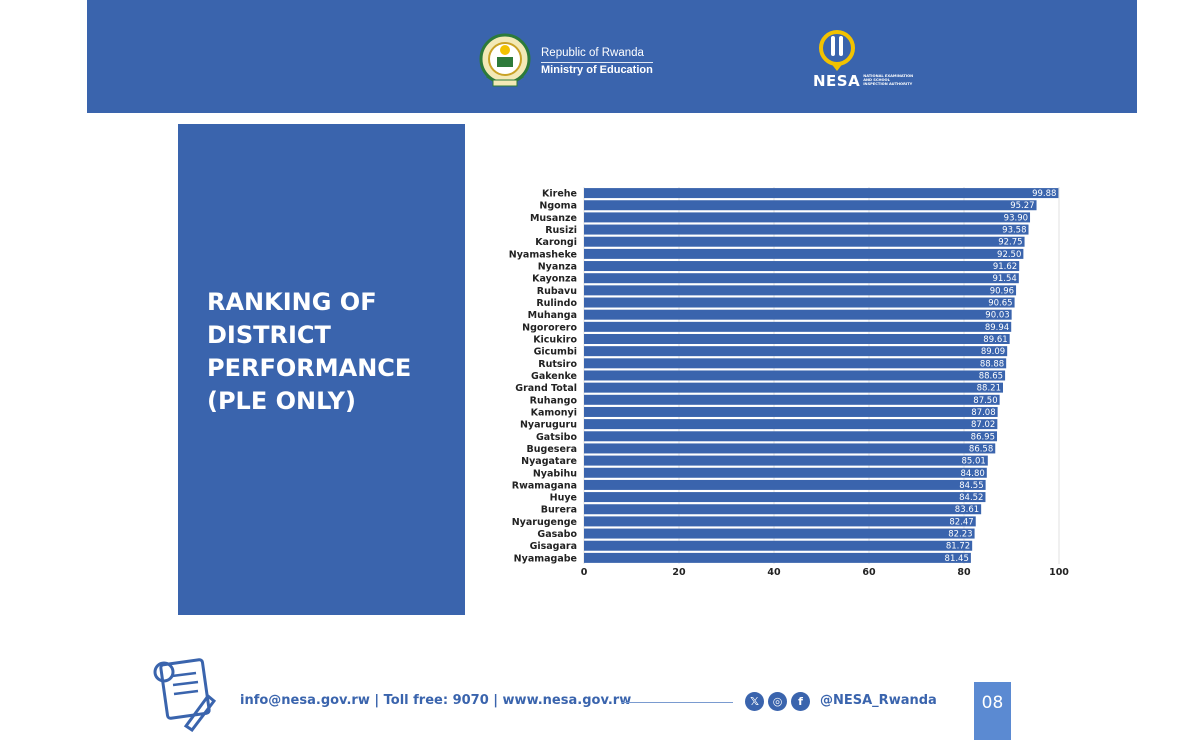  Describe the element at coordinates (555, 352) in the screenshot. I see `category-label: Gicumbi` at that location.